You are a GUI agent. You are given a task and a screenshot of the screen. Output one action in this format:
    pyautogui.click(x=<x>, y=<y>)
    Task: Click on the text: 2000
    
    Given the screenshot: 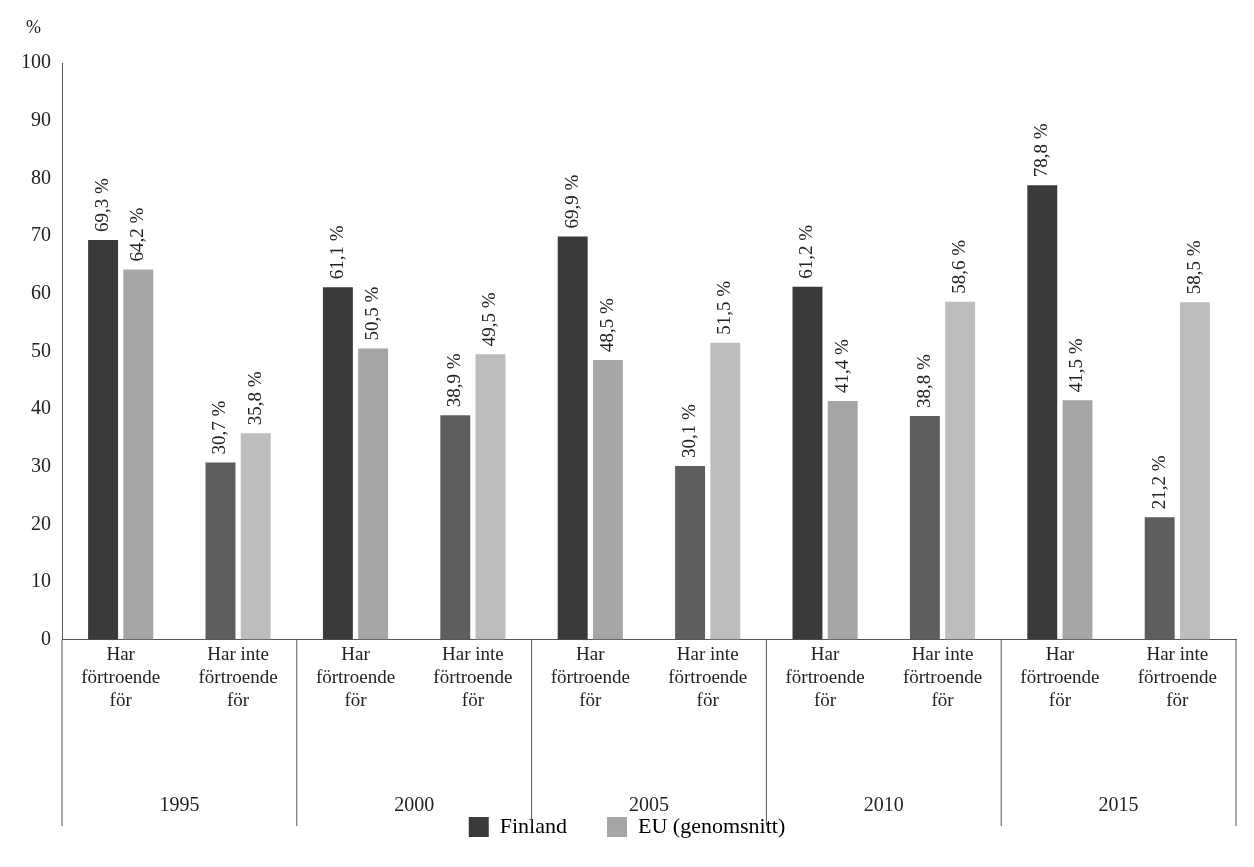 What is the action you would take?
    pyautogui.click(x=414, y=804)
    